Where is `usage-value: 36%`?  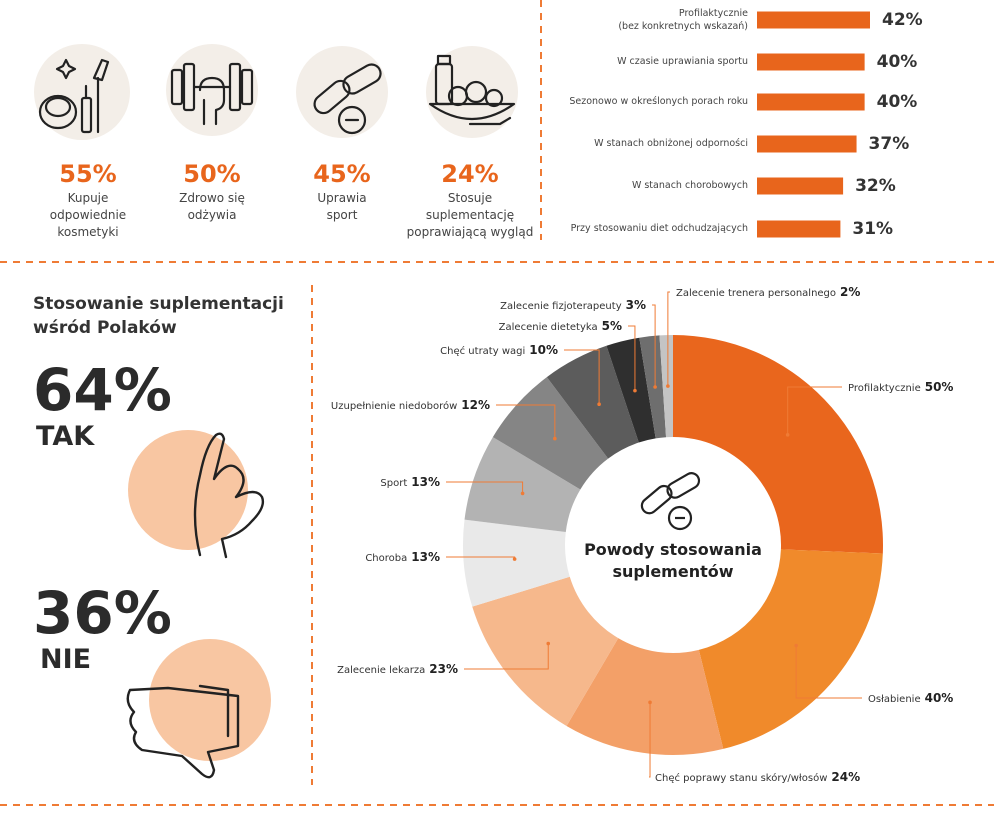
usage-value: 36% is located at coordinates (102, 613).